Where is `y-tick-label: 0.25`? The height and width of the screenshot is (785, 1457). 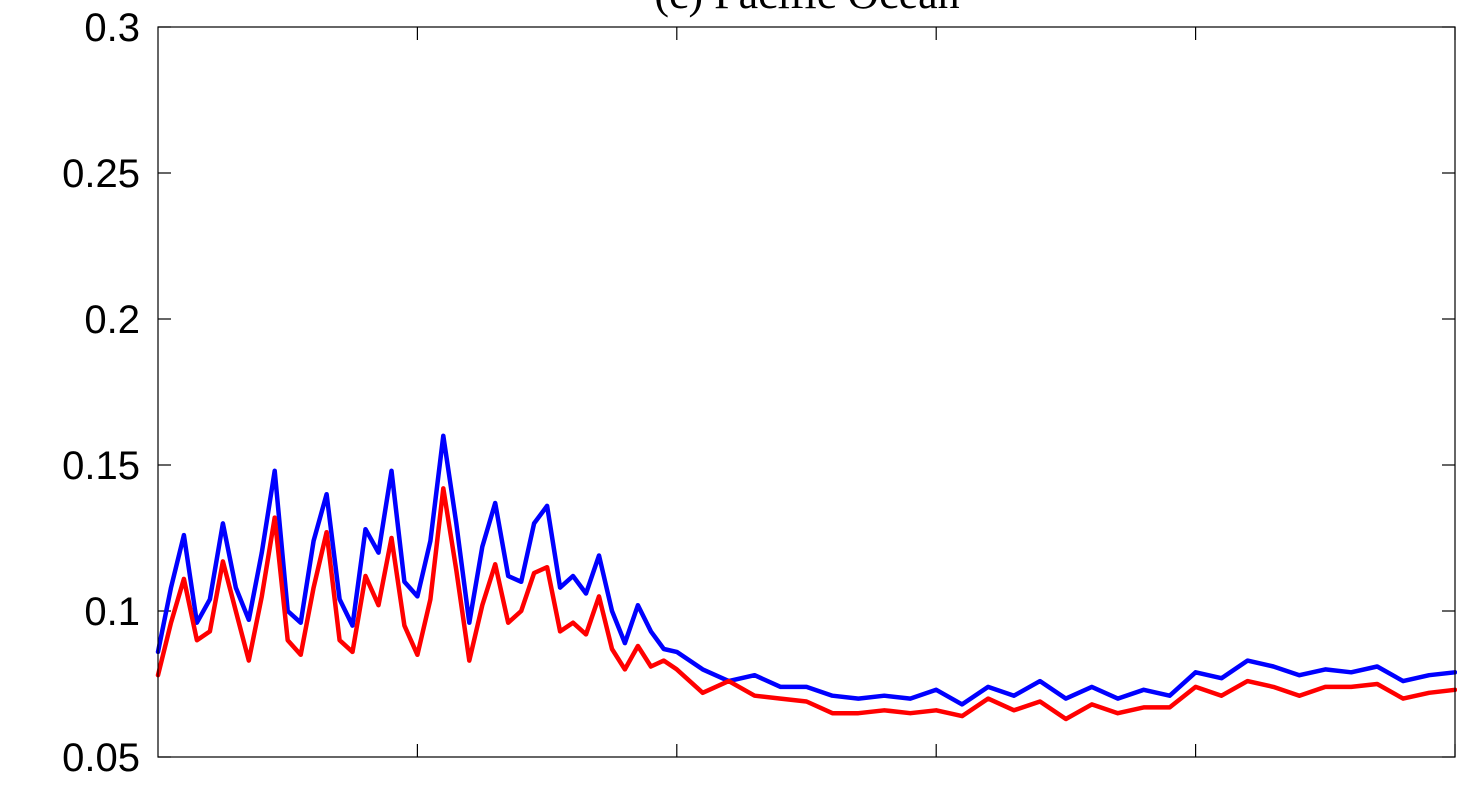 y-tick-label: 0.25 is located at coordinates (101, 174).